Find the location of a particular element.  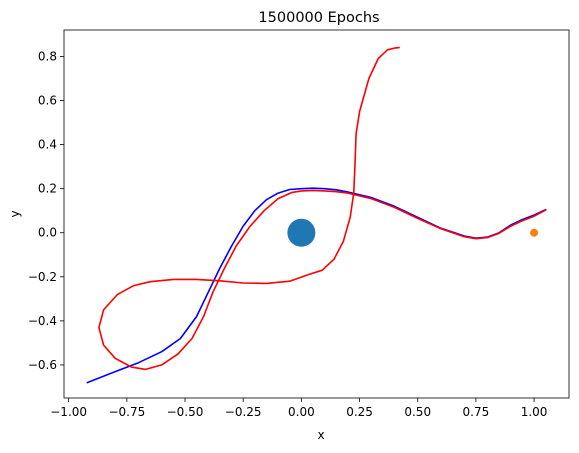

x-tick-label: 0.75 is located at coordinates (476, 412).